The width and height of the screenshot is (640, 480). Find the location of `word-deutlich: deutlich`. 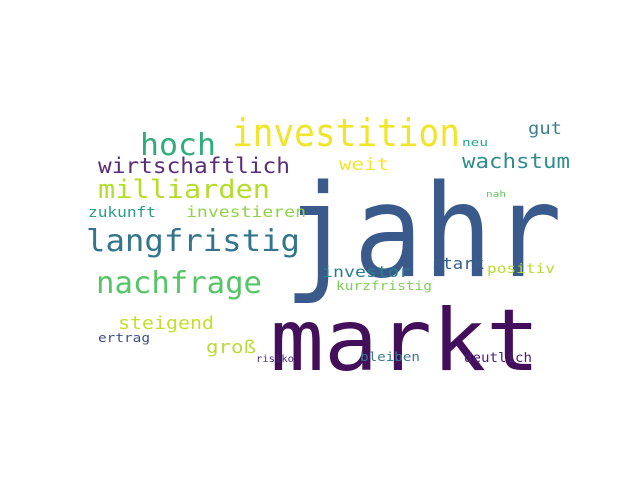

word-deutlich: deutlich is located at coordinates (498, 358).